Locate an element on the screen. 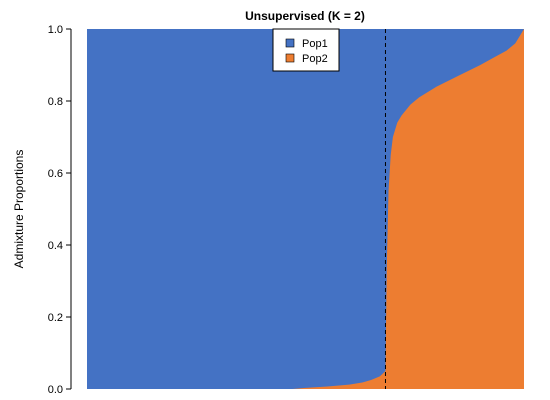  y-tick-label: 0.4 is located at coordinates (55, 246).